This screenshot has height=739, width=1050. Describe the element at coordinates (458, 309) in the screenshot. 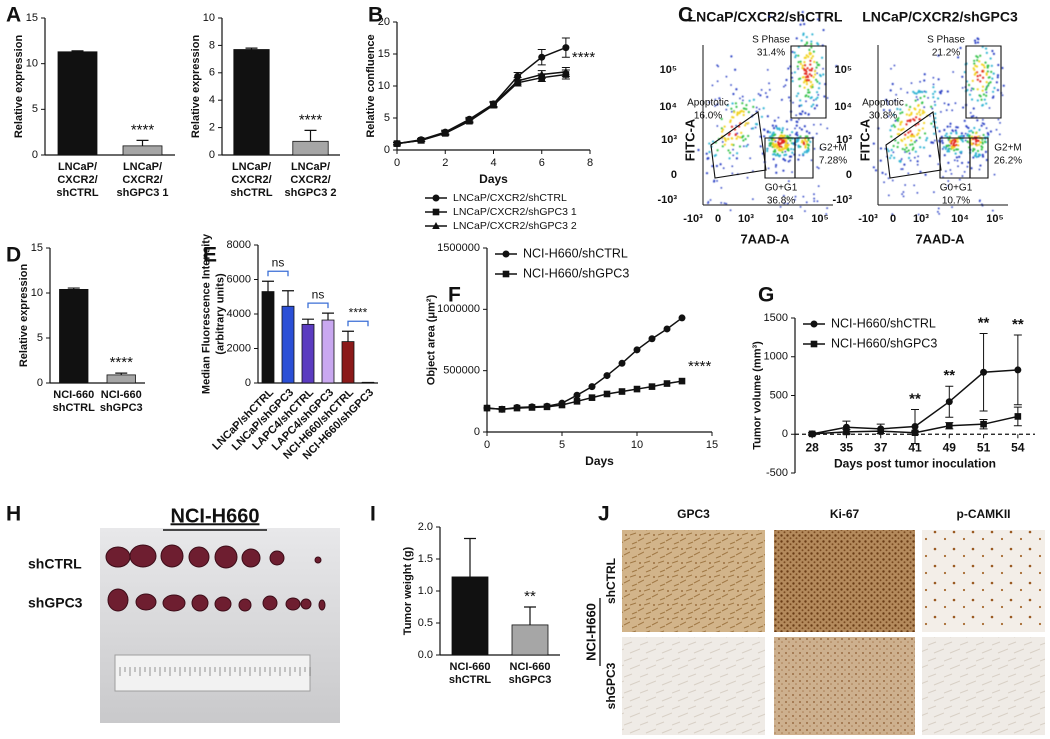

I see `y-tick-label: 1000000` at that location.